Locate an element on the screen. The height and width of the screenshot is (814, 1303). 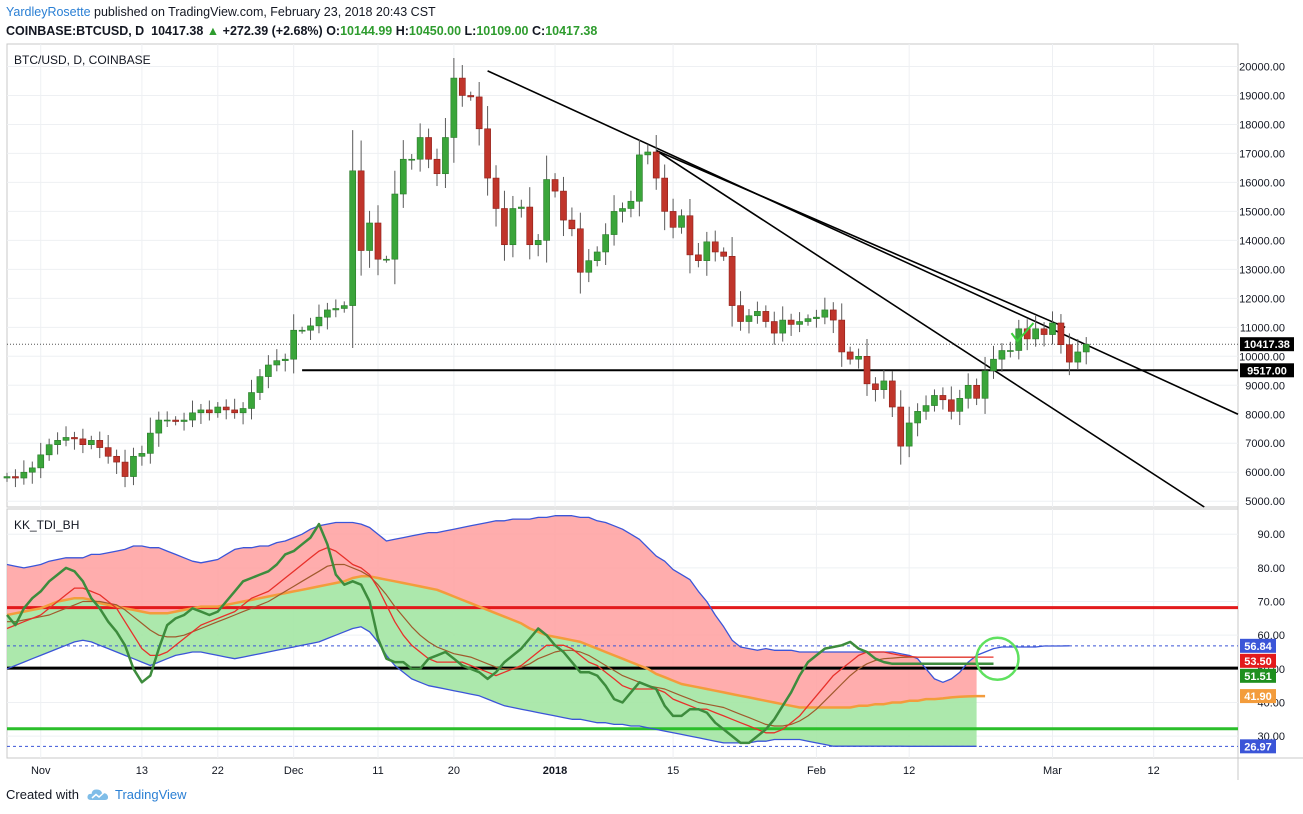
middle-band-badge is located at coordinates (1258, 696).